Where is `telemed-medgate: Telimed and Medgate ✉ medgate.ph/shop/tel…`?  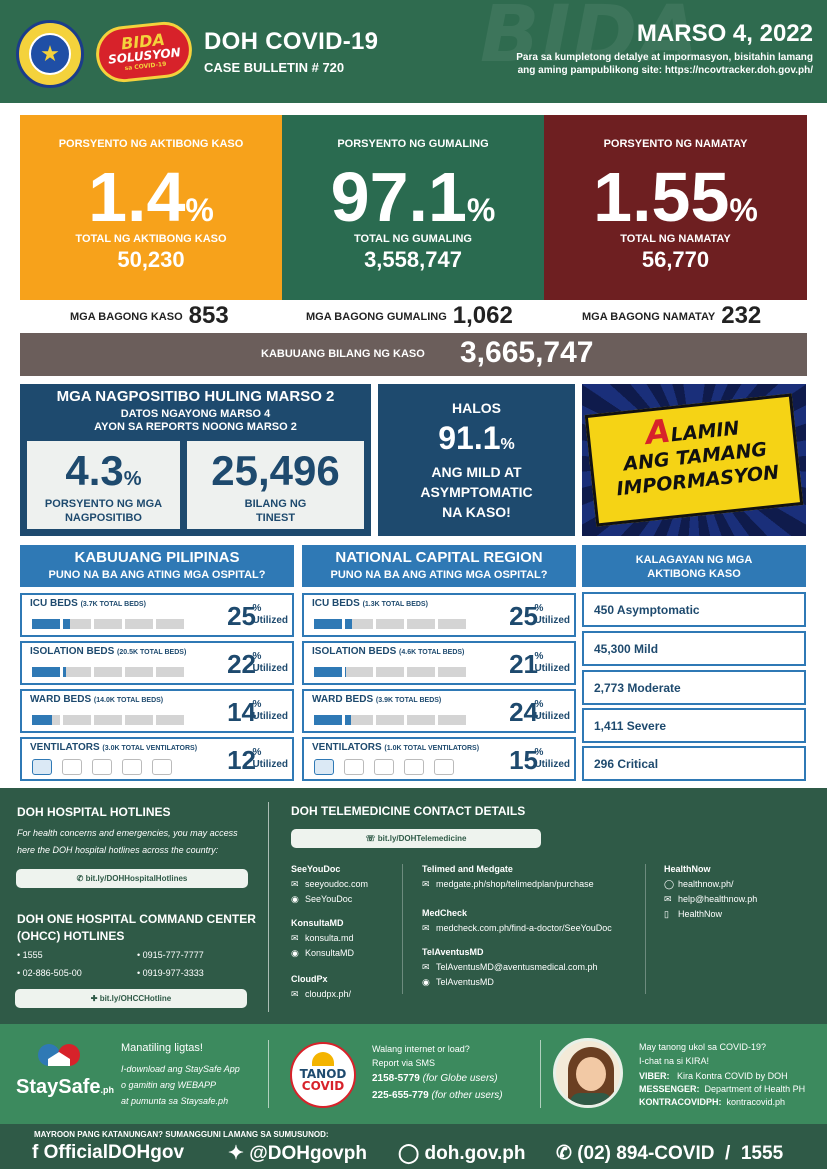 telemed-medgate: Telimed and Medgate ✉ medgate.ph/shop/tel… is located at coordinates (508, 877).